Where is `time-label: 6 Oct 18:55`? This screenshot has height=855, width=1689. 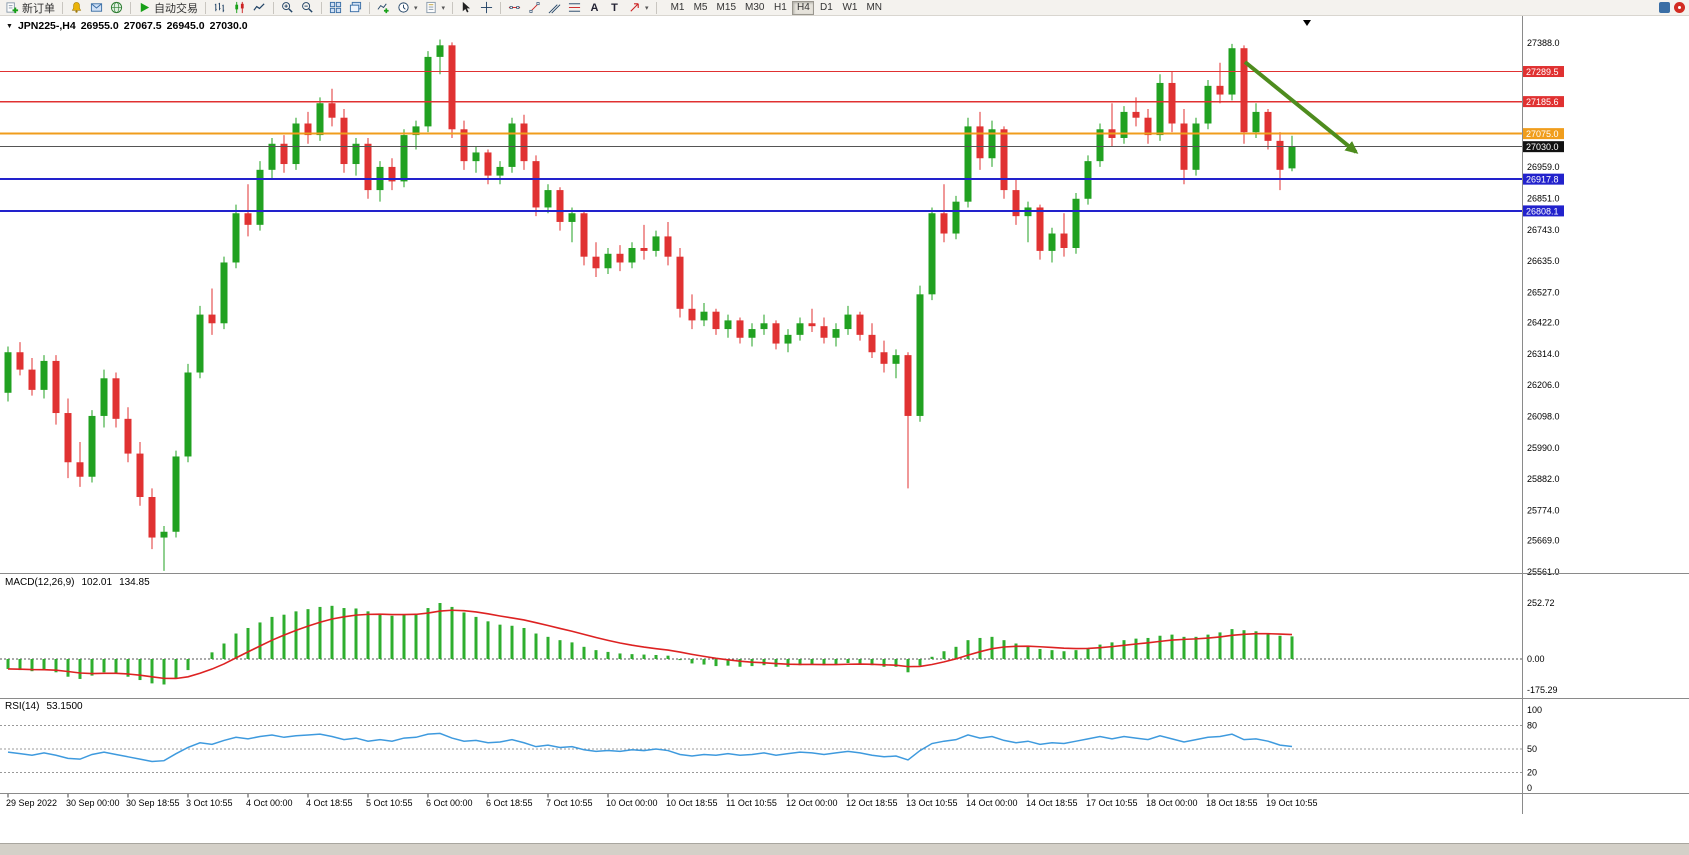 time-label: 6 Oct 18:55 is located at coordinates (509, 803).